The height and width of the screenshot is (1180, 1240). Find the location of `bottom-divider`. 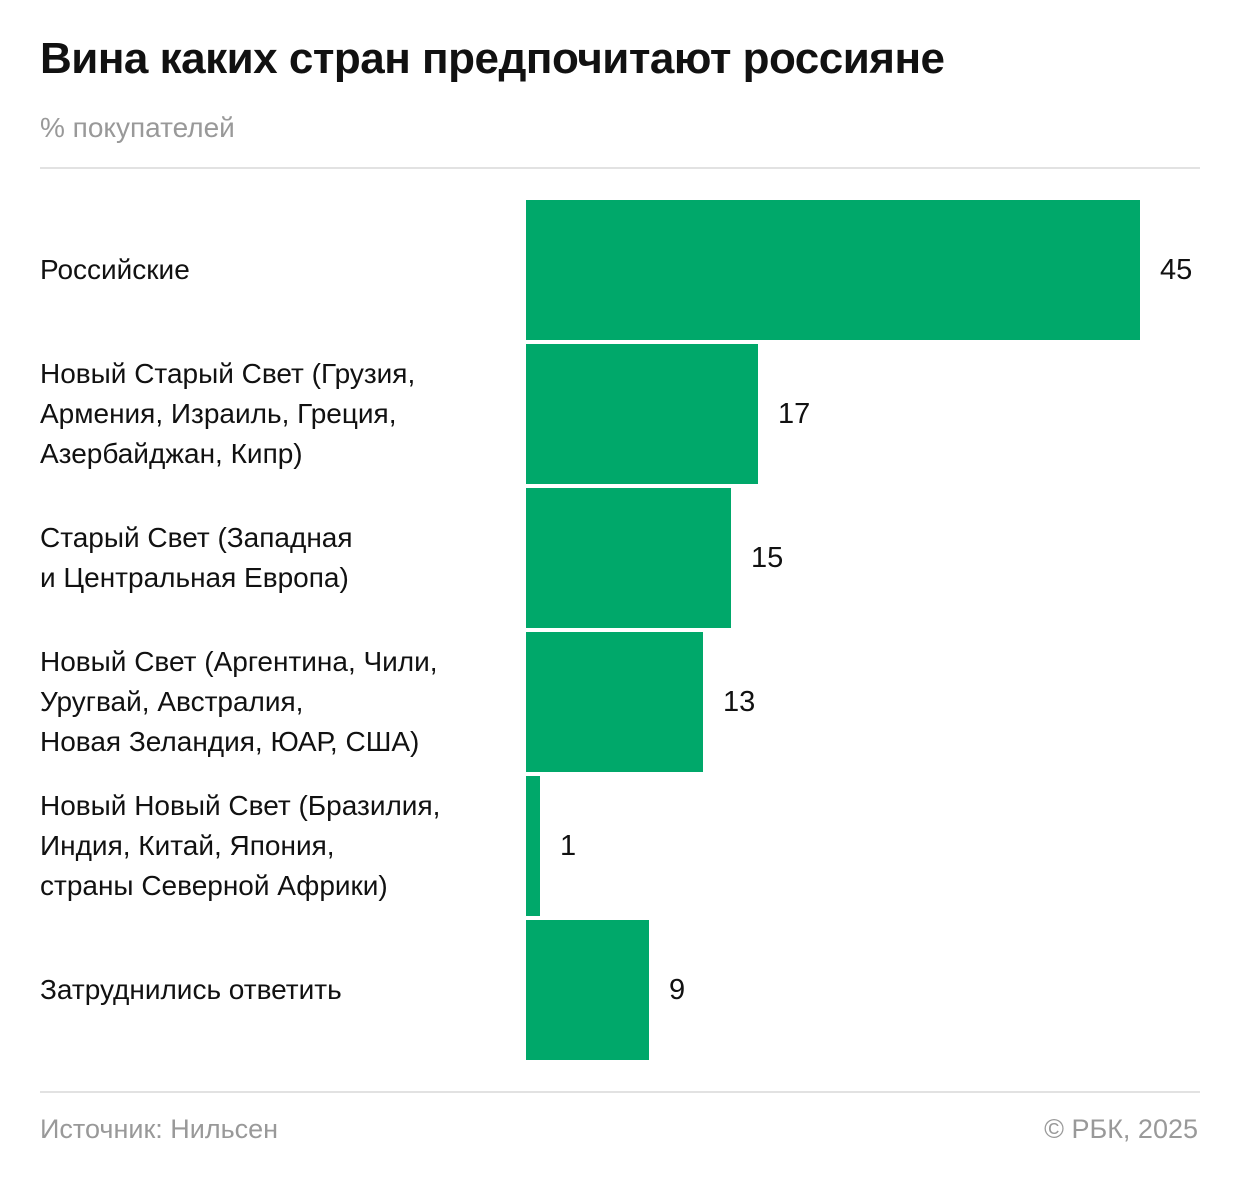

bottom-divider is located at coordinates (620, 1092).